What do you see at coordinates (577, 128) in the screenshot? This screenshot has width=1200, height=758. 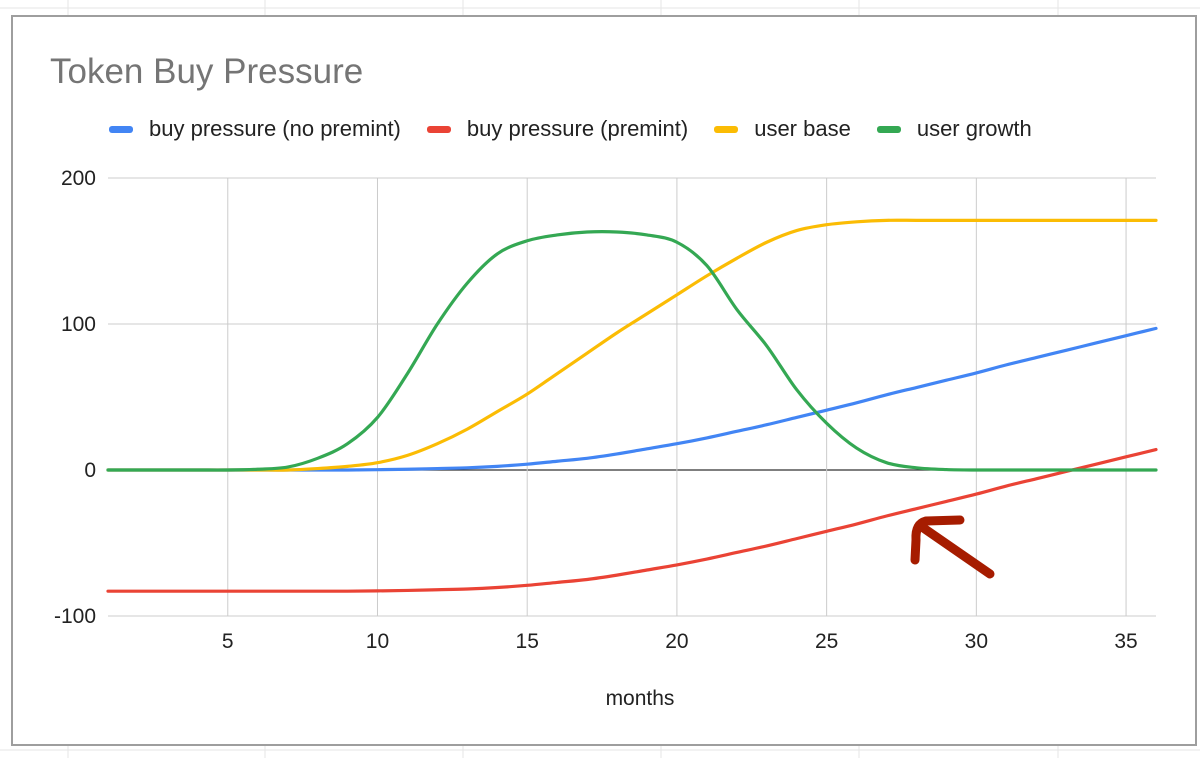 I see `legend-label-premint: buy pressure (premint)` at bounding box center [577, 128].